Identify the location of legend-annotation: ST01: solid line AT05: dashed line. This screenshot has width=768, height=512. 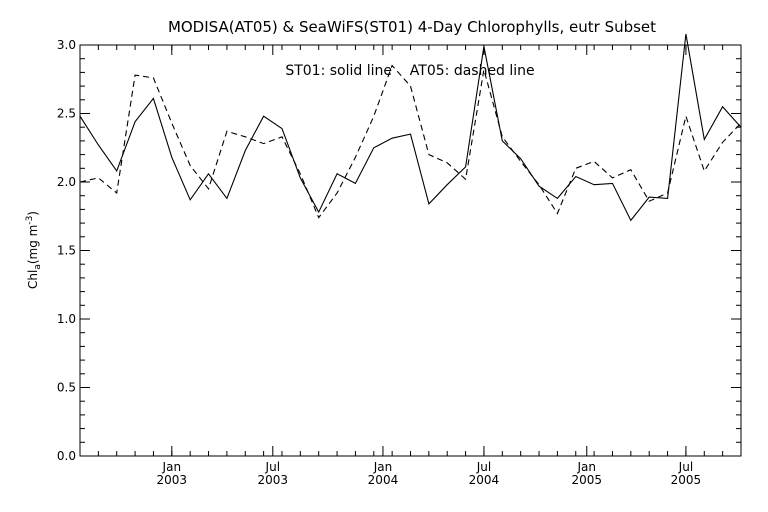
(409, 71).